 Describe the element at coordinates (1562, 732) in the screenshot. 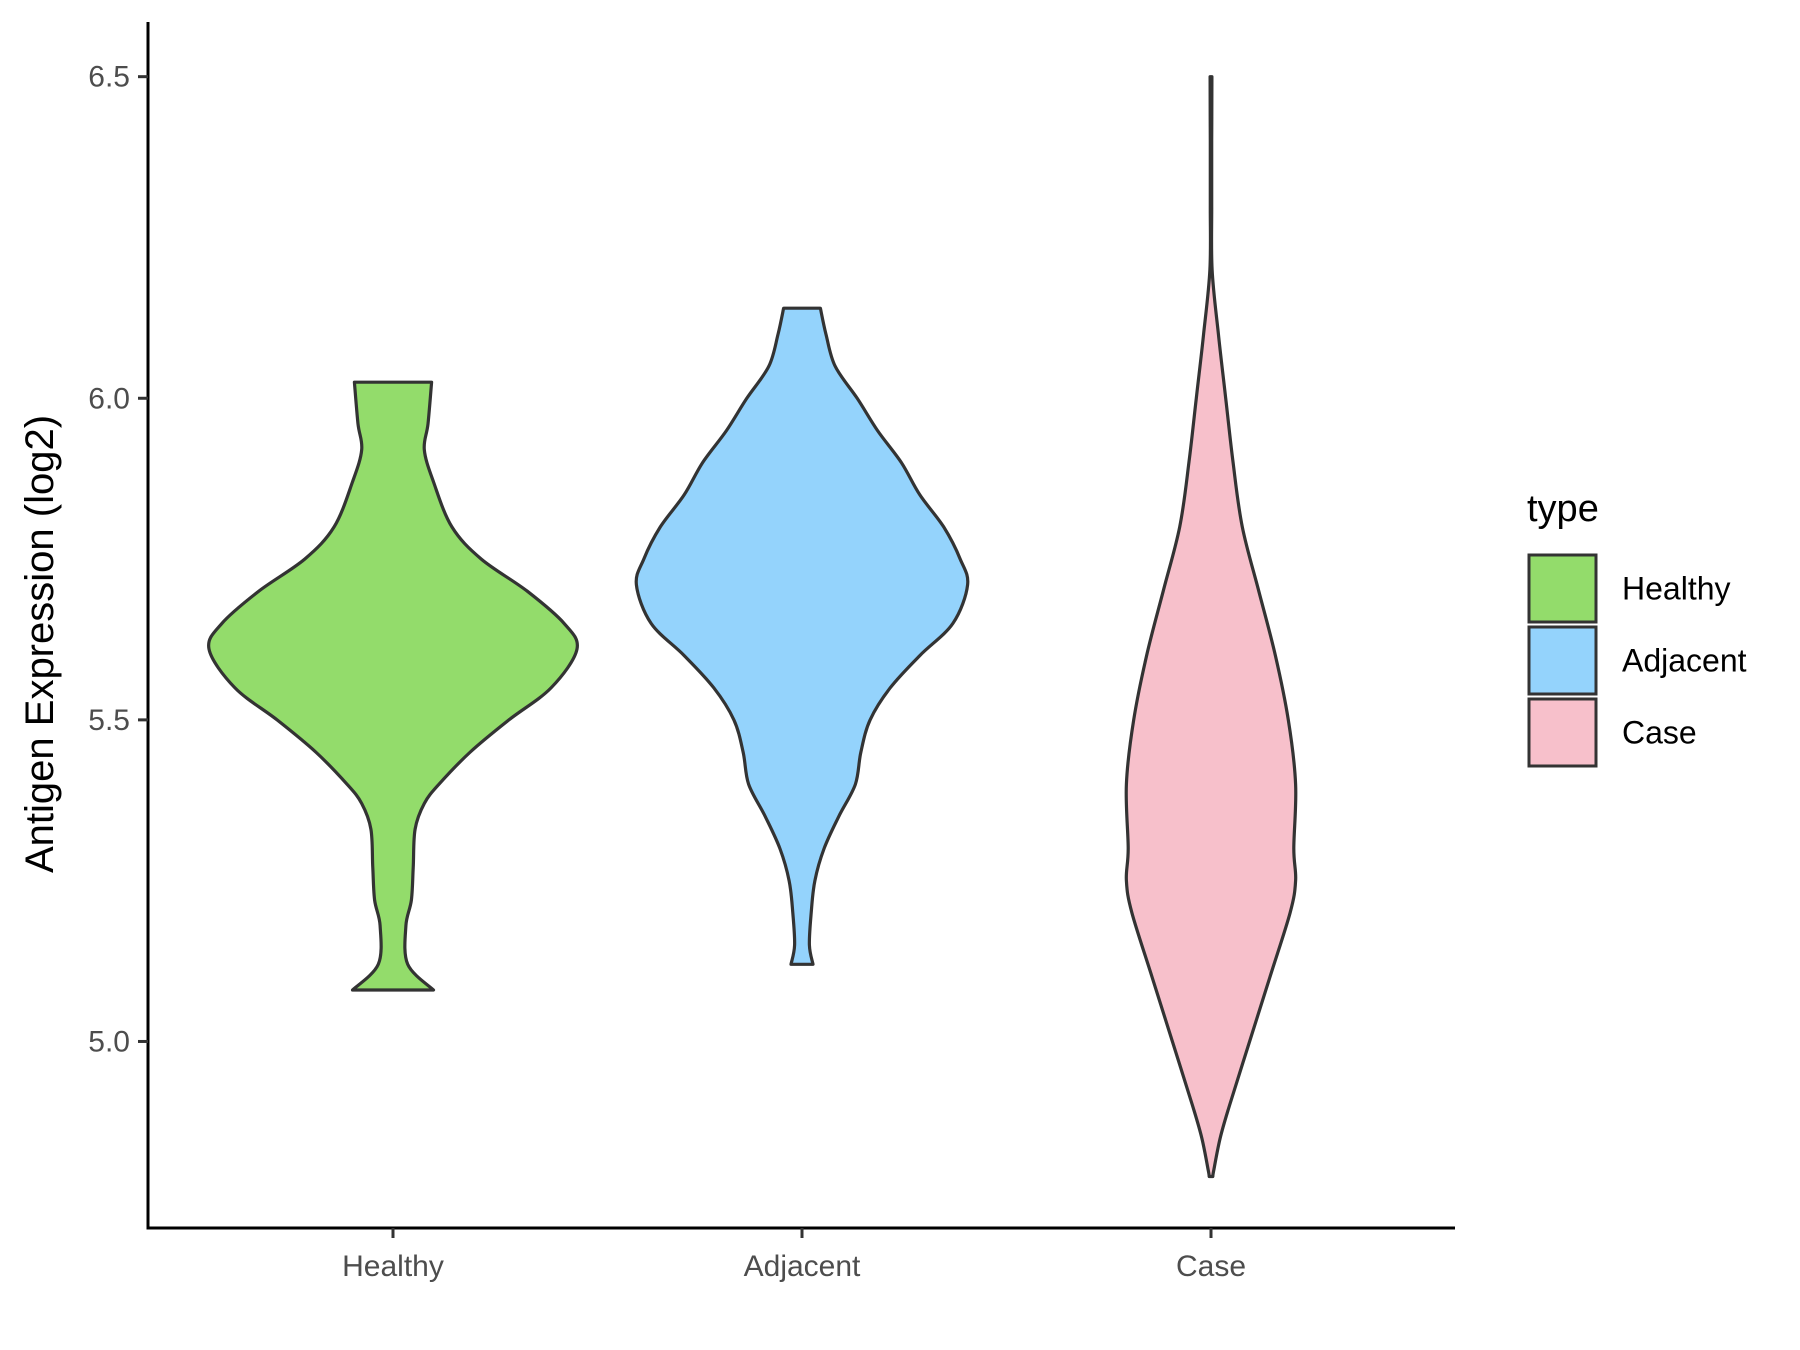

I see `legend-key-case` at that location.